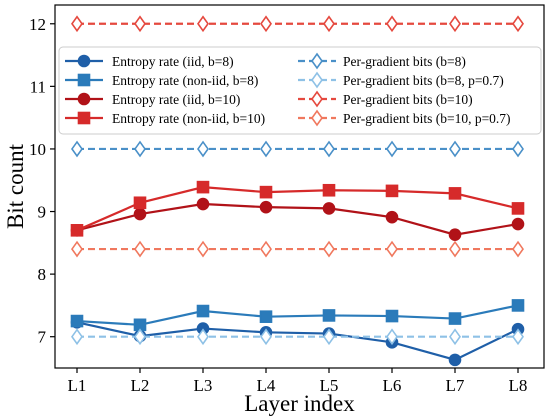 Image resolution: width=550 pixels, height=420 pixels. I want to click on y-tick-label-7: 7, so click(42, 337).